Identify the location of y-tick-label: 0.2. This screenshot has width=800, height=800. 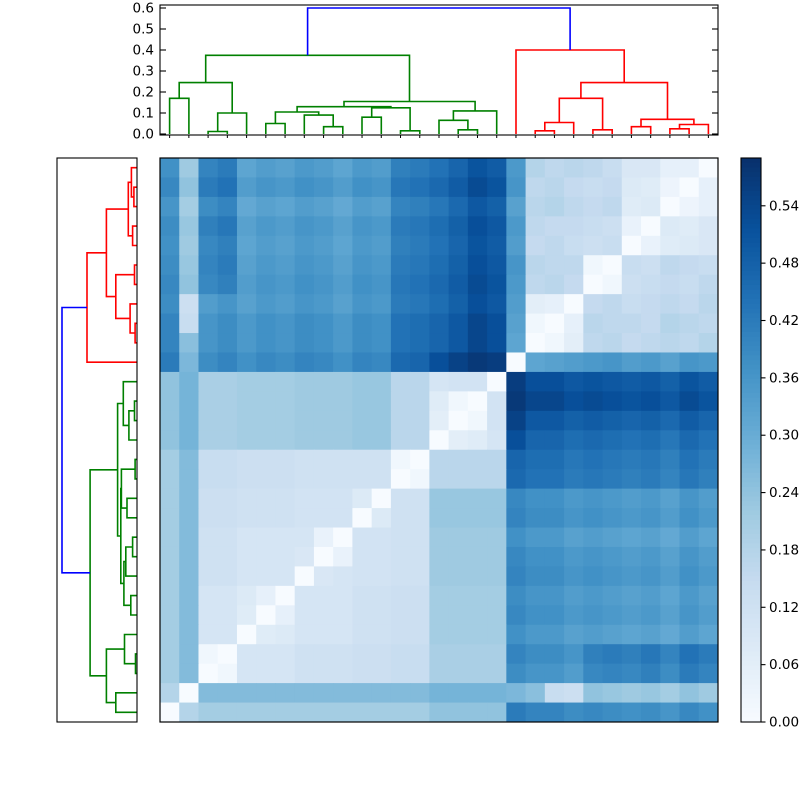
(143, 93).